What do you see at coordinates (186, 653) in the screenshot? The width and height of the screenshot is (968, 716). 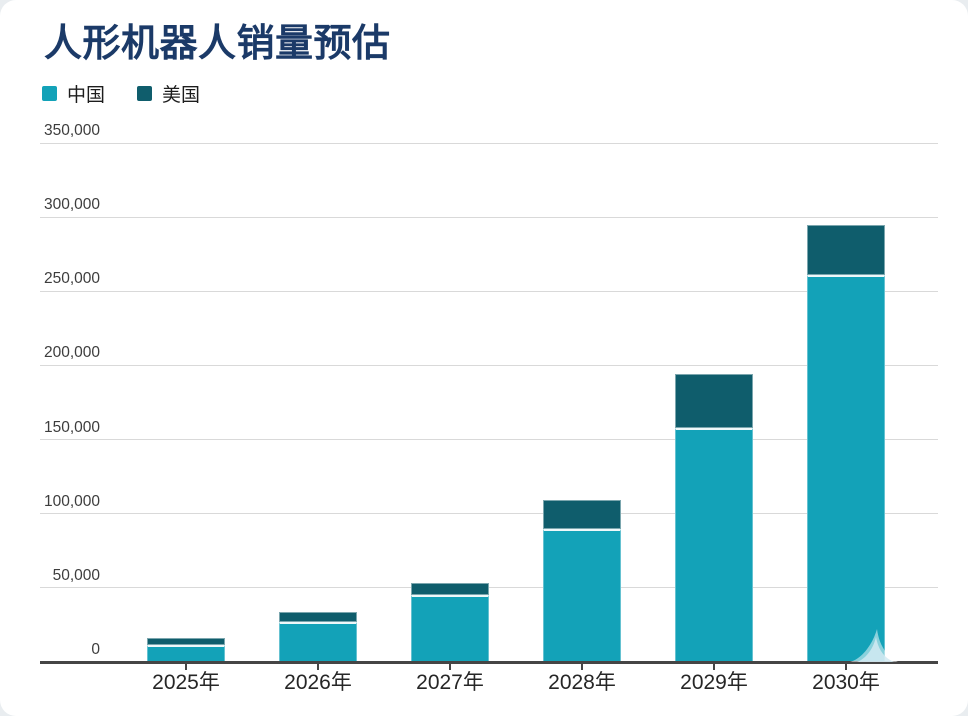 I see `bar-2025年-china-segment` at bounding box center [186, 653].